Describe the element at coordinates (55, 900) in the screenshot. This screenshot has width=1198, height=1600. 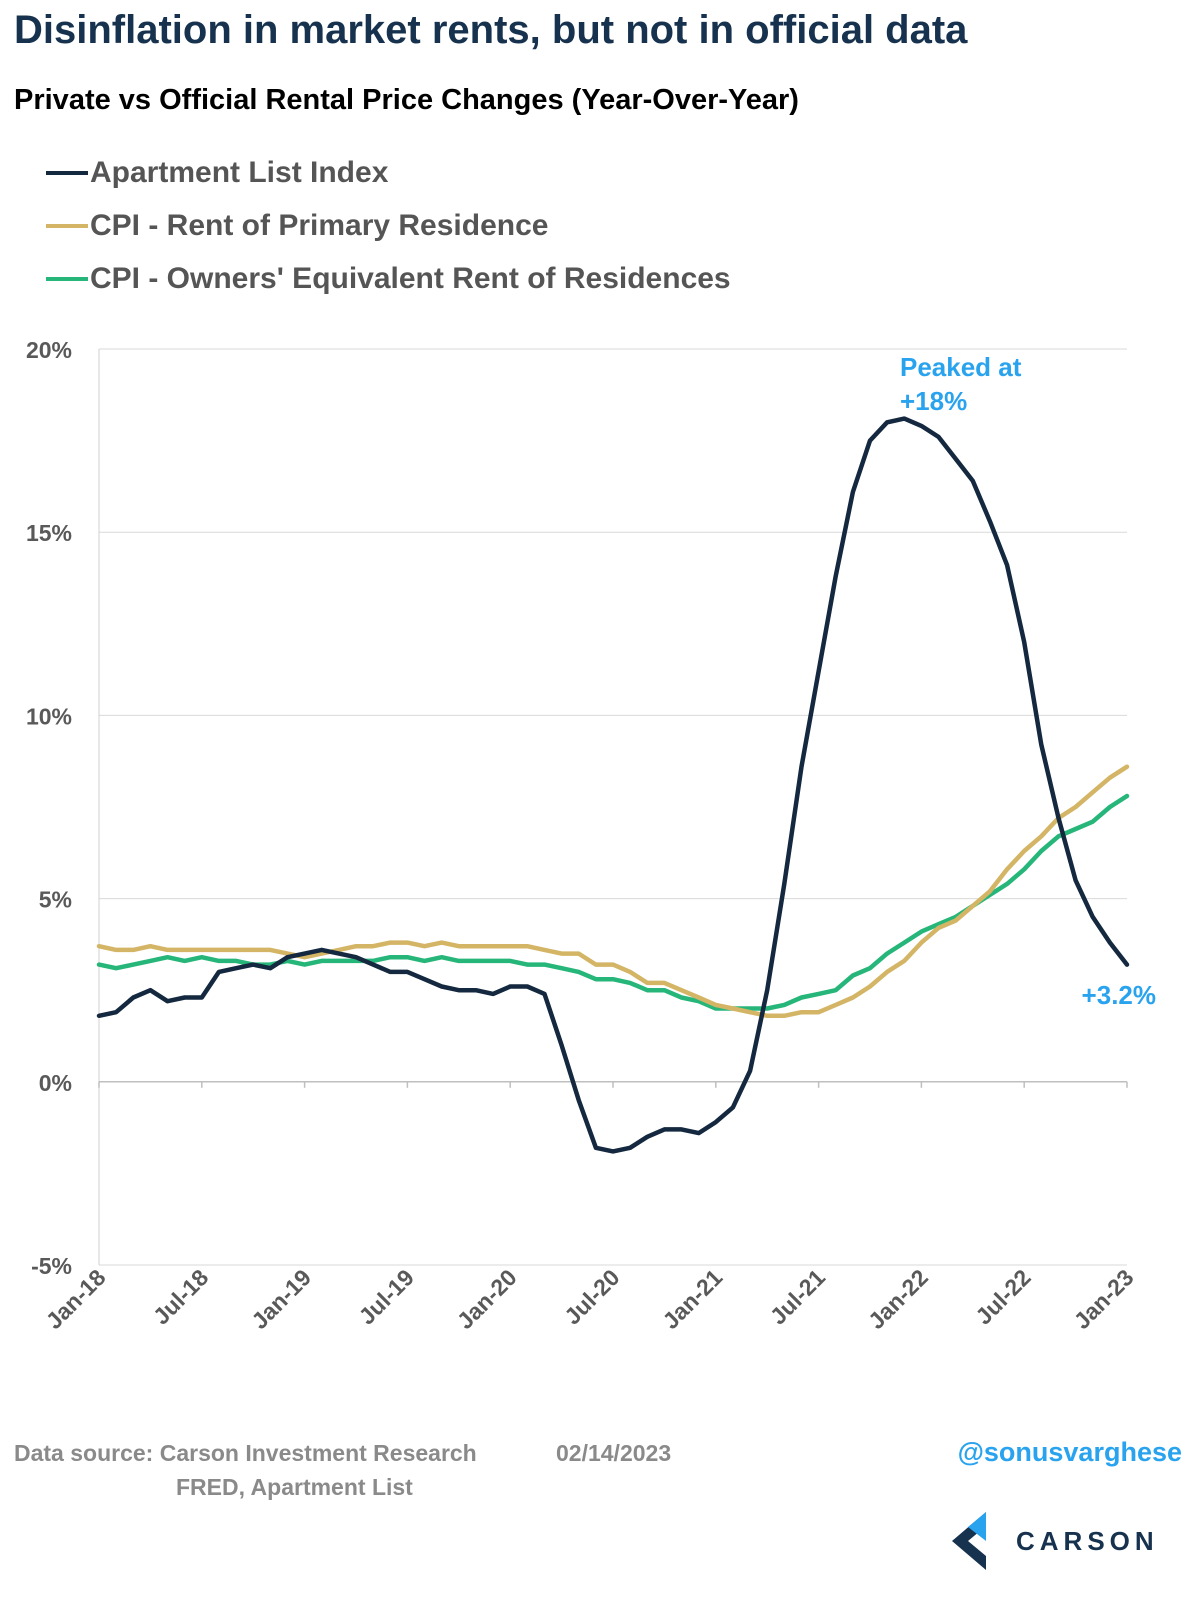
I see `y-tick-label: 5%` at that location.